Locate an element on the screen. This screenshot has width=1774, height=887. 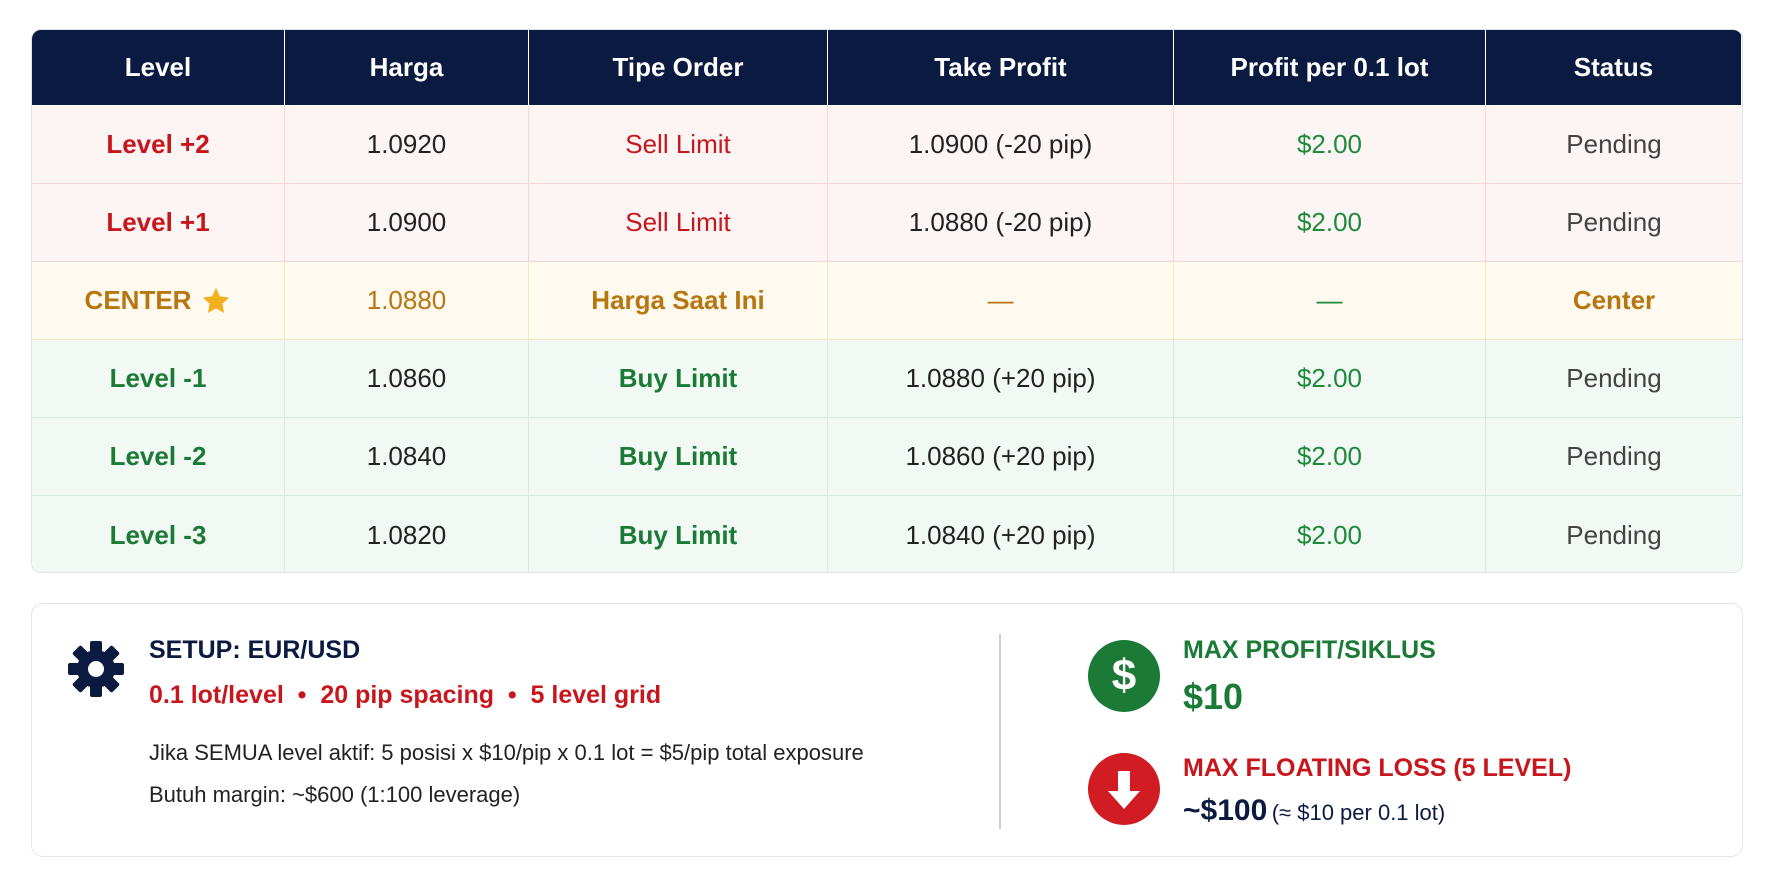
header-cell: Tipe Order is located at coordinates (678, 68).